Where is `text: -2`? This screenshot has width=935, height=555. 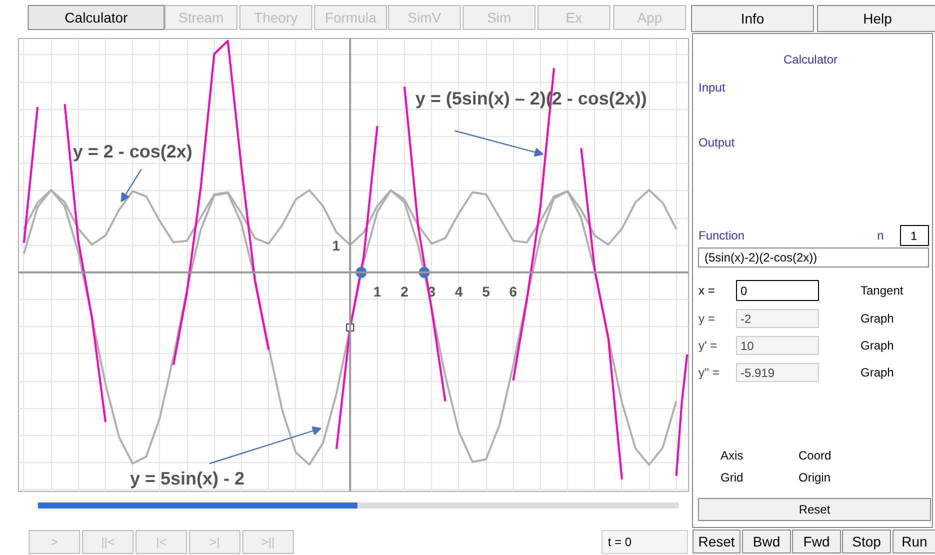
text: -2 is located at coordinates (746, 319).